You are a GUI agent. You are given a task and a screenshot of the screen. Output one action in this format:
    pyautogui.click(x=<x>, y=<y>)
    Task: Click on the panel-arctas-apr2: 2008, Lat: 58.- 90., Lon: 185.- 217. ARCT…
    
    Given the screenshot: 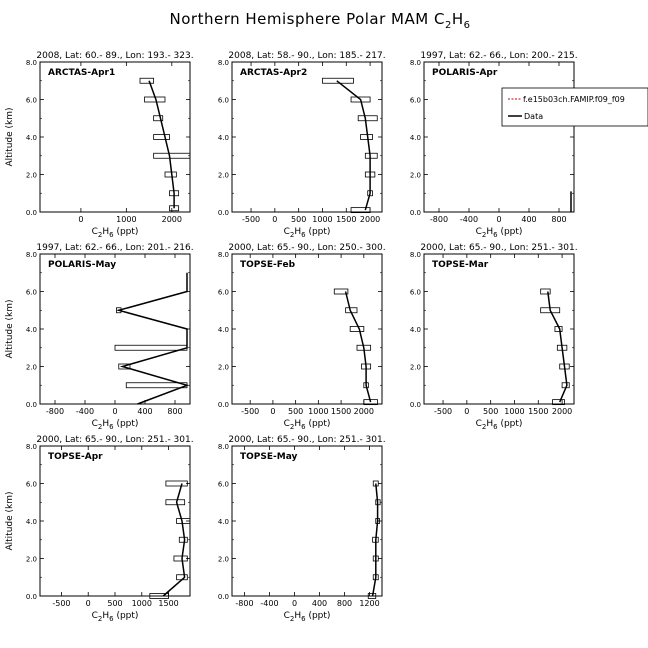 What is the action you would take?
    pyautogui.click(x=302, y=145)
    